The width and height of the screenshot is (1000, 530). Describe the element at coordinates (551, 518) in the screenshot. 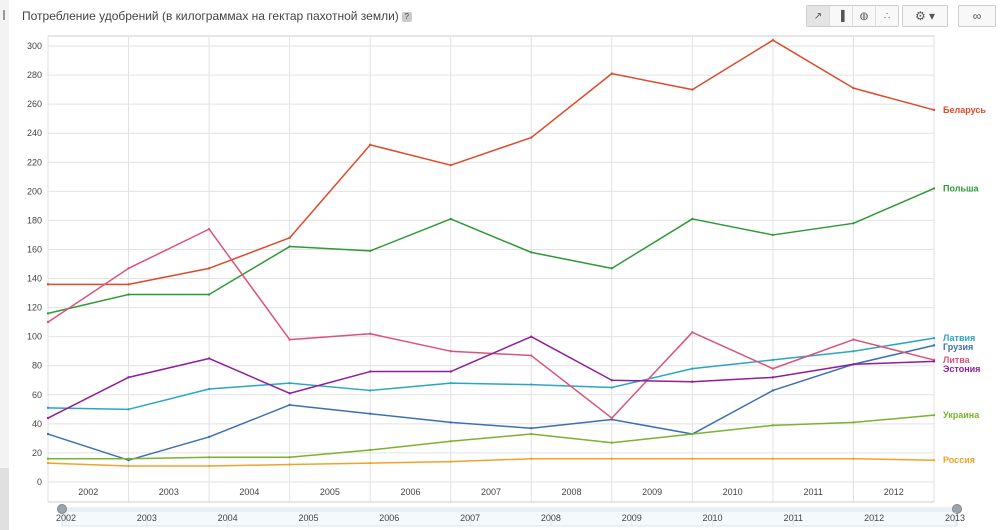

I see `range-year-label: 2008` at that location.